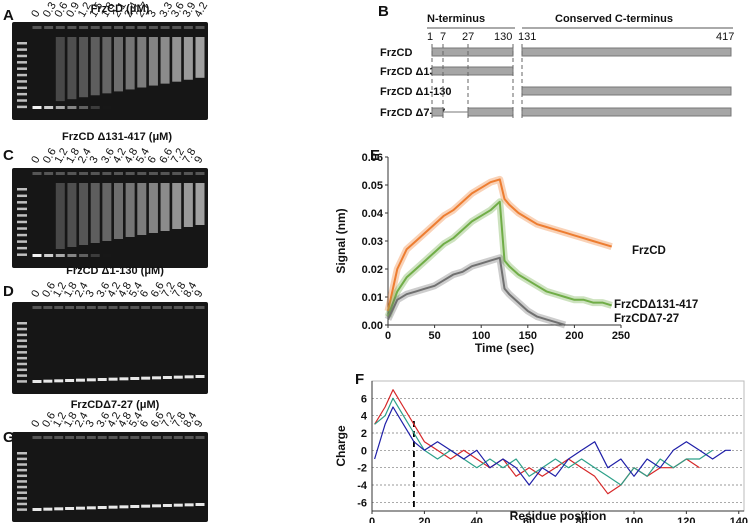  I want to click on y-axis-label: Charge, so click(341, 446).